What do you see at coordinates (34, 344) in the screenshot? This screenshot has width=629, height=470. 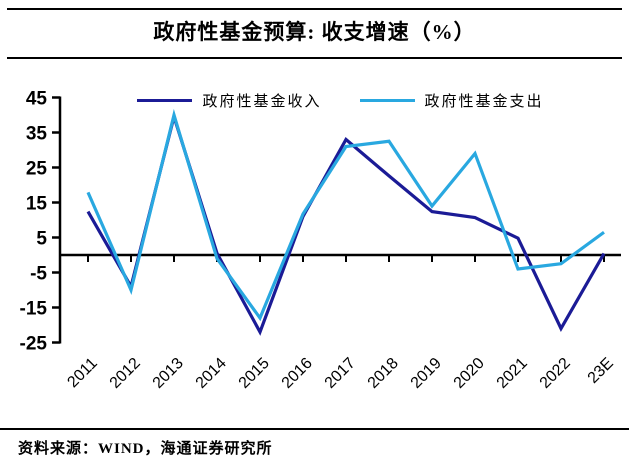 I see `svg-text: -25` at bounding box center [34, 344].